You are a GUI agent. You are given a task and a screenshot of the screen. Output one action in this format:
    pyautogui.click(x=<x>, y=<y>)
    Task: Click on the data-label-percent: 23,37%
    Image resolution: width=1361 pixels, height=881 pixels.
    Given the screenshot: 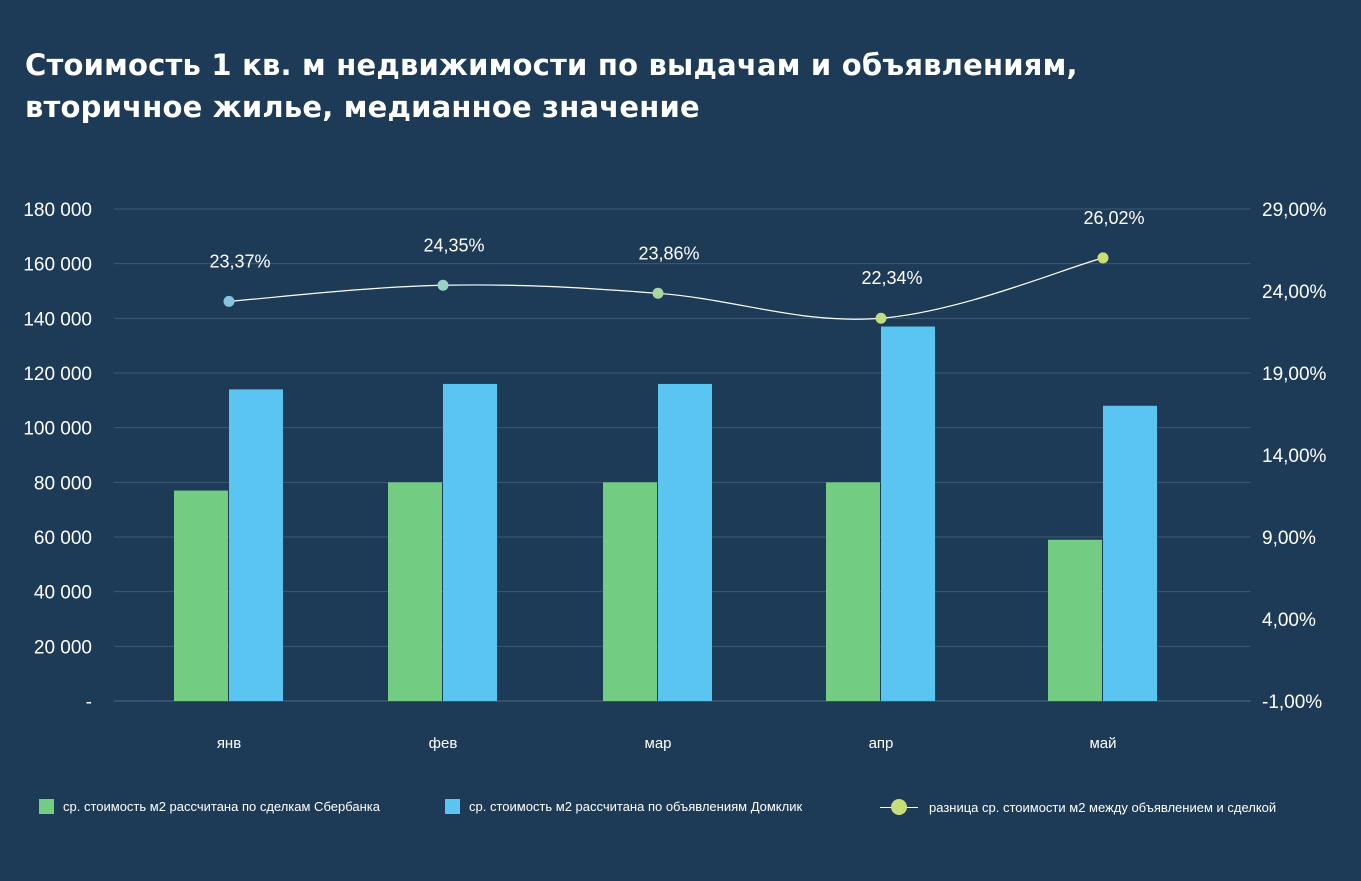 What is the action you would take?
    pyautogui.click(x=239, y=261)
    